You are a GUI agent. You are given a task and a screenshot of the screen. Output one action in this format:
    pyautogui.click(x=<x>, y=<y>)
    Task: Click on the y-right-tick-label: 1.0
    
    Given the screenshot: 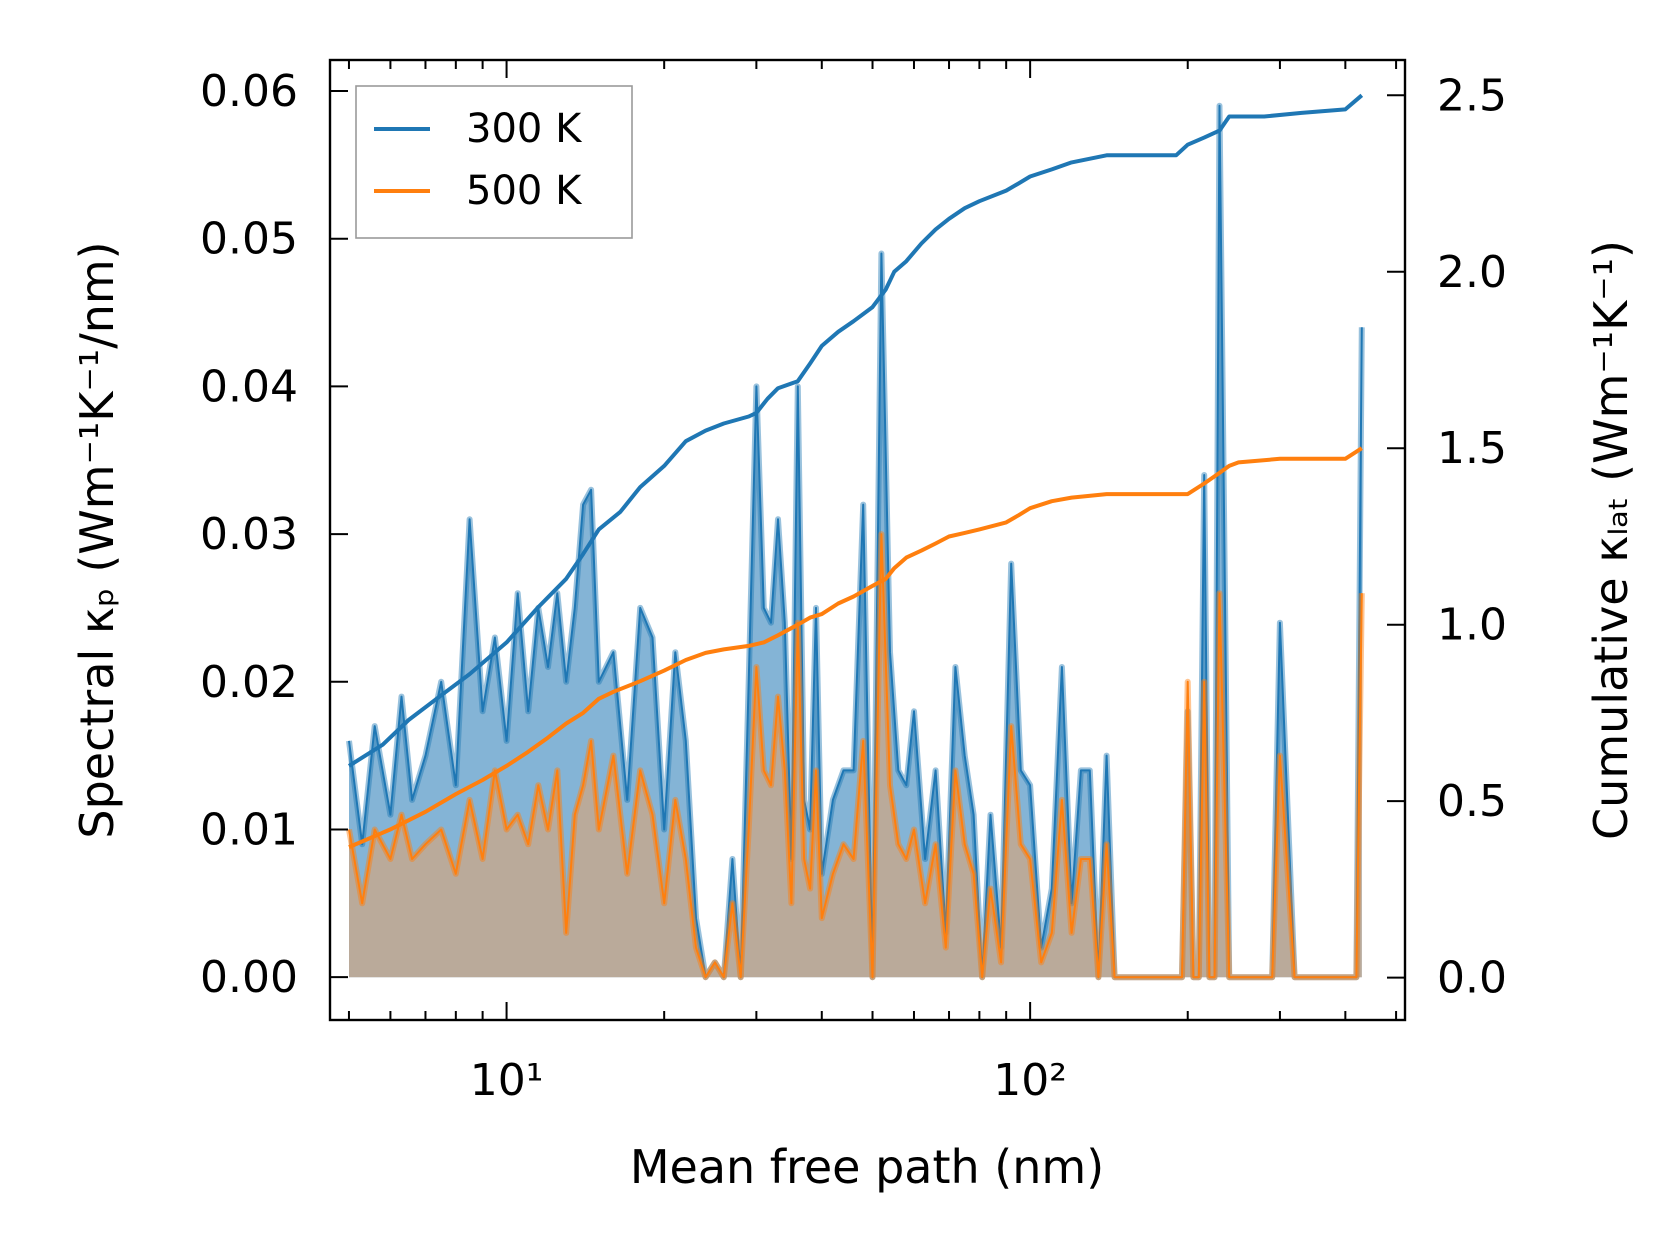 What is the action you would take?
    pyautogui.click(x=1472, y=625)
    